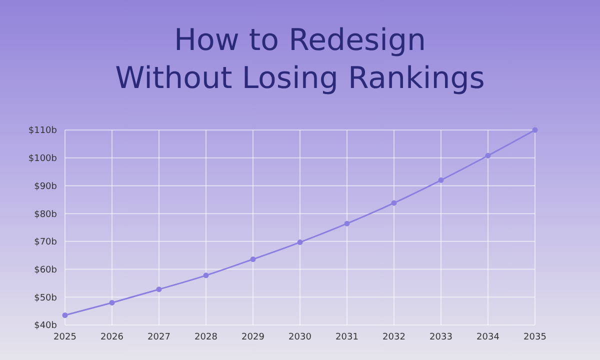  Describe the element at coordinates (206, 337) in the screenshot. I see `x-tick-label: 2028` at that location.